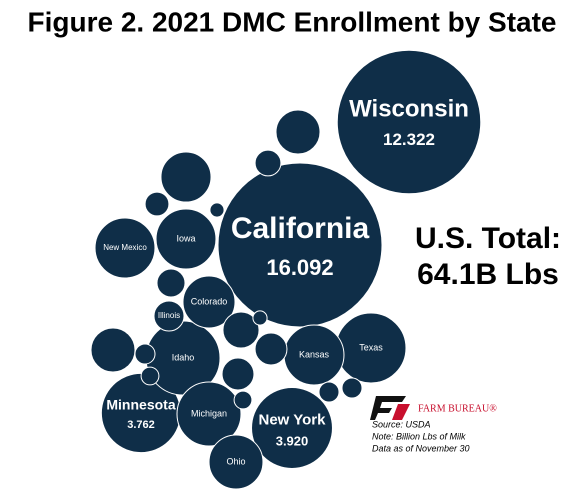 This screenshot has height=496, width=585. Describe the element at coordinates (409, 139) in the screenshot. I see `value-label: 12.322` at that location.